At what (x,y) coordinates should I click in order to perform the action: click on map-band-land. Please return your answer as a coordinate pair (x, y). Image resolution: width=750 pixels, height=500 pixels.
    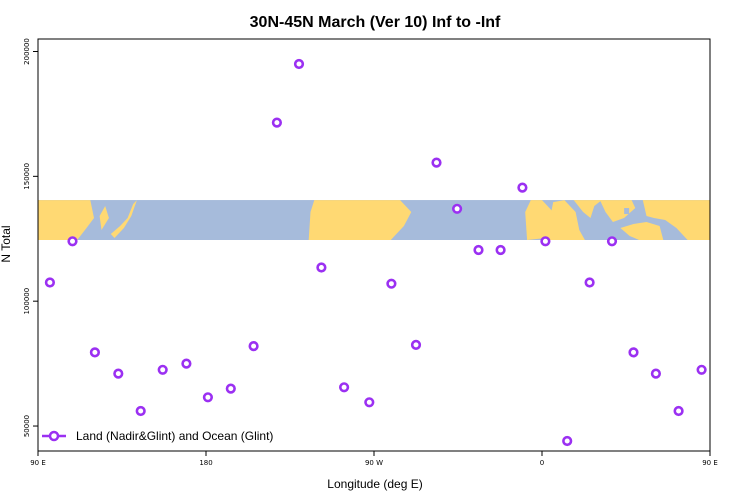
    Looking at the image, I should click on (374, 220).